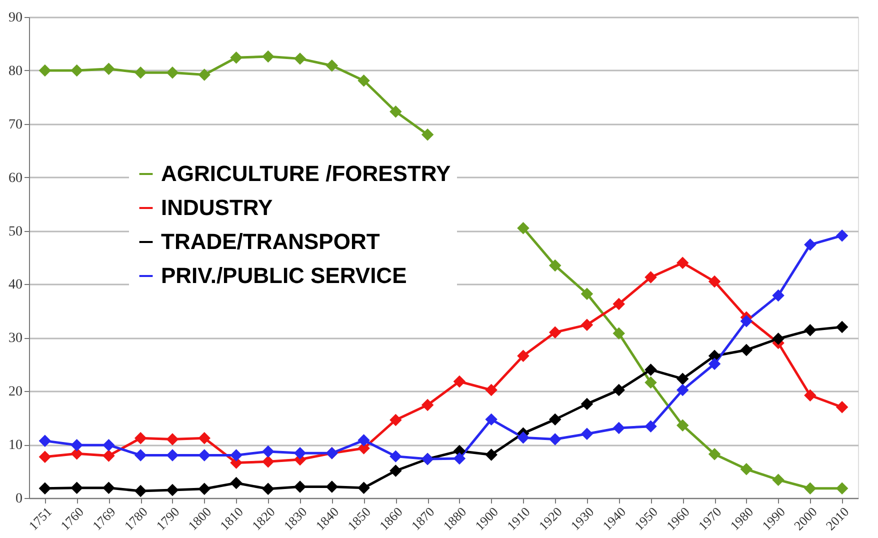  What do you see at coordinates (15, 392) in the screenshot?
I see `y-tick-label: 20` at bounding box center [15, 392].